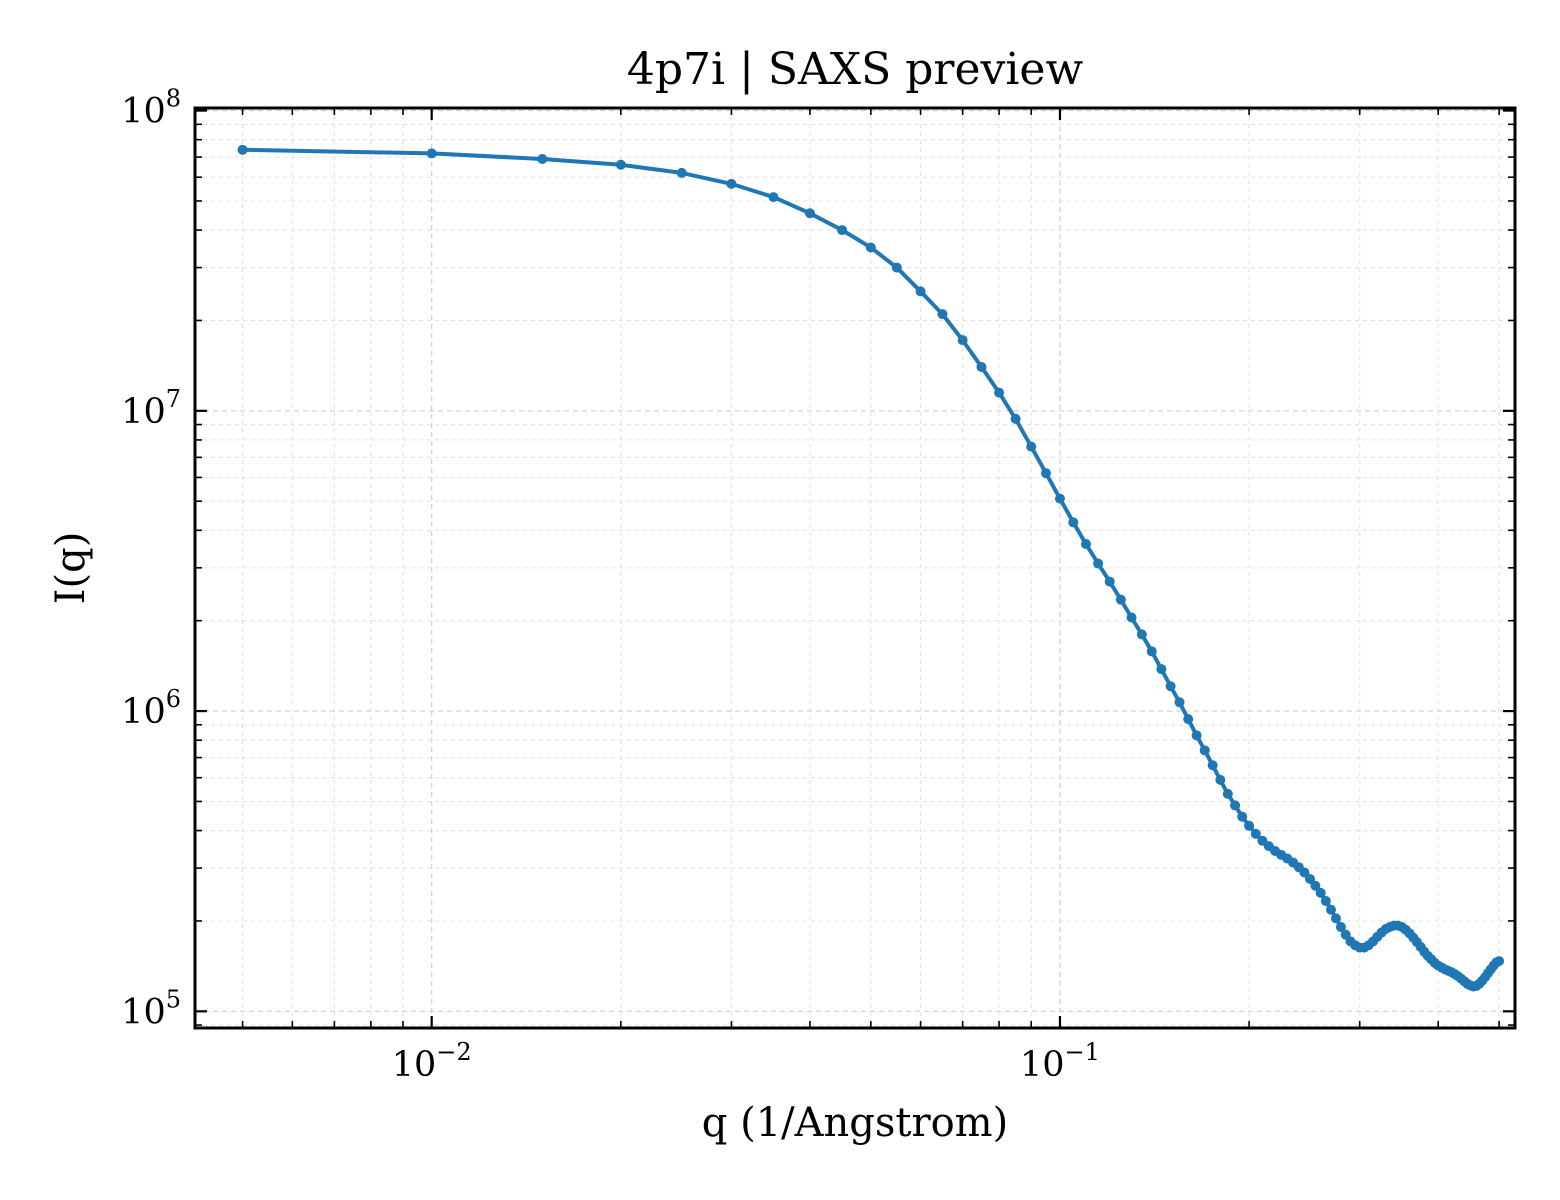 Image resolution: width=1560 pixels, height=1200 pixels. Describe the element at coordinates (151, 1008) in the screenshot. I see `y-tick-label: 10⁵` at that location.